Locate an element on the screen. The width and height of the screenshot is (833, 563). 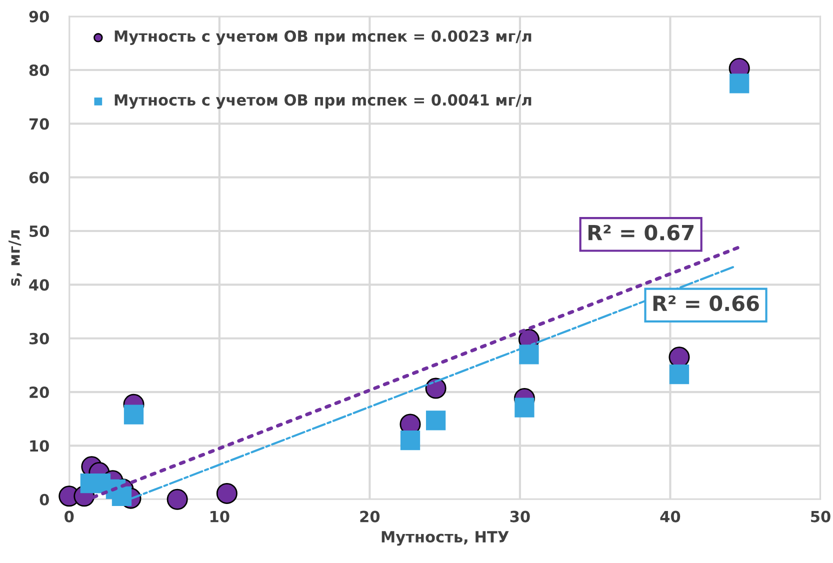
y-tick-label: 40 is located at coordinates (39, 285).